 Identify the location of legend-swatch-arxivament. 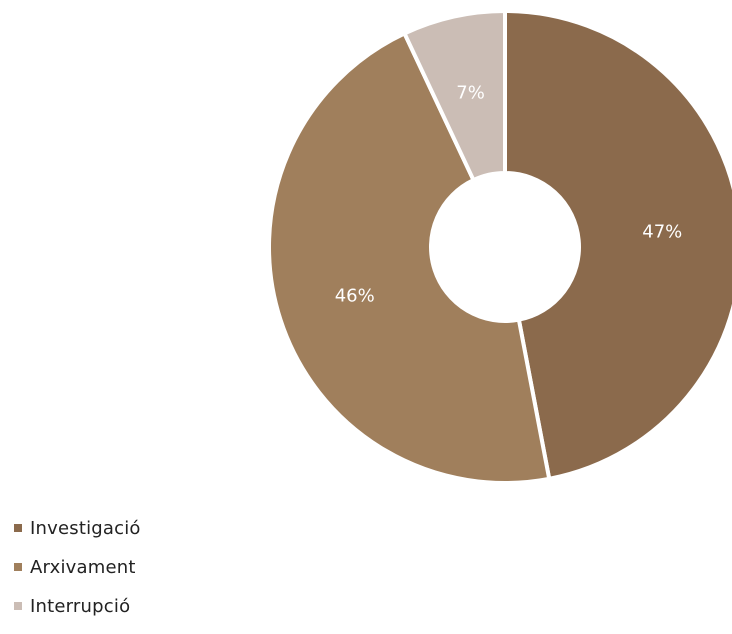
(18, 567).